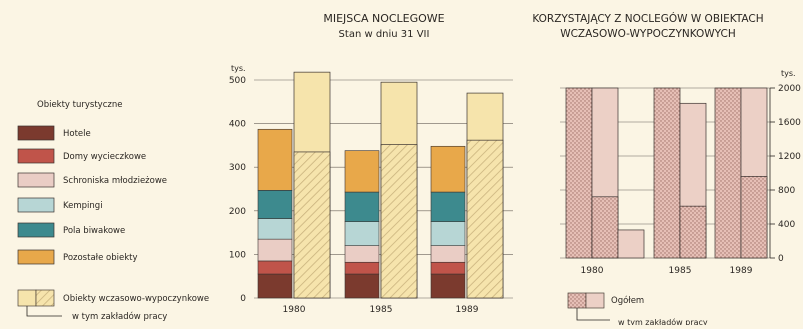  I want to click on right-y-tick-label: 2000, so click(789, 89).